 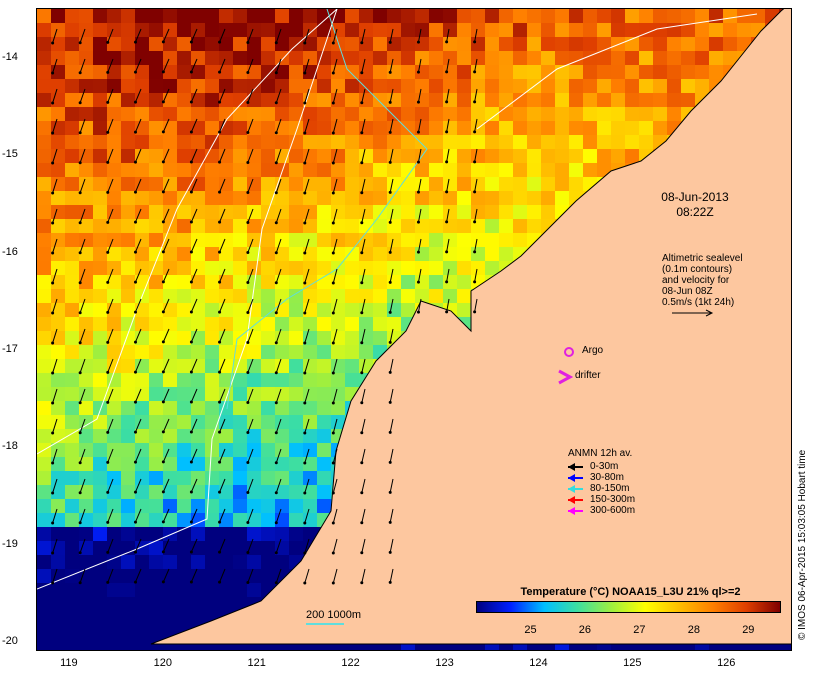 What do you see at coordinates (693, 630) in the screenshot?
I see `colorbar-tick-label: 28` at bounding box center [693, 630].